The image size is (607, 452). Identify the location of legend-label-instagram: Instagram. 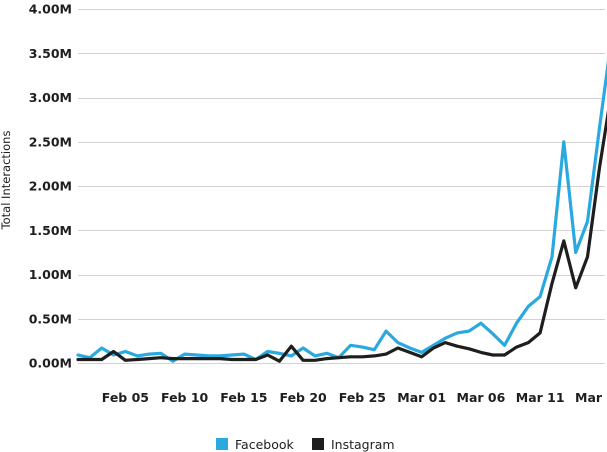
(363, 444).